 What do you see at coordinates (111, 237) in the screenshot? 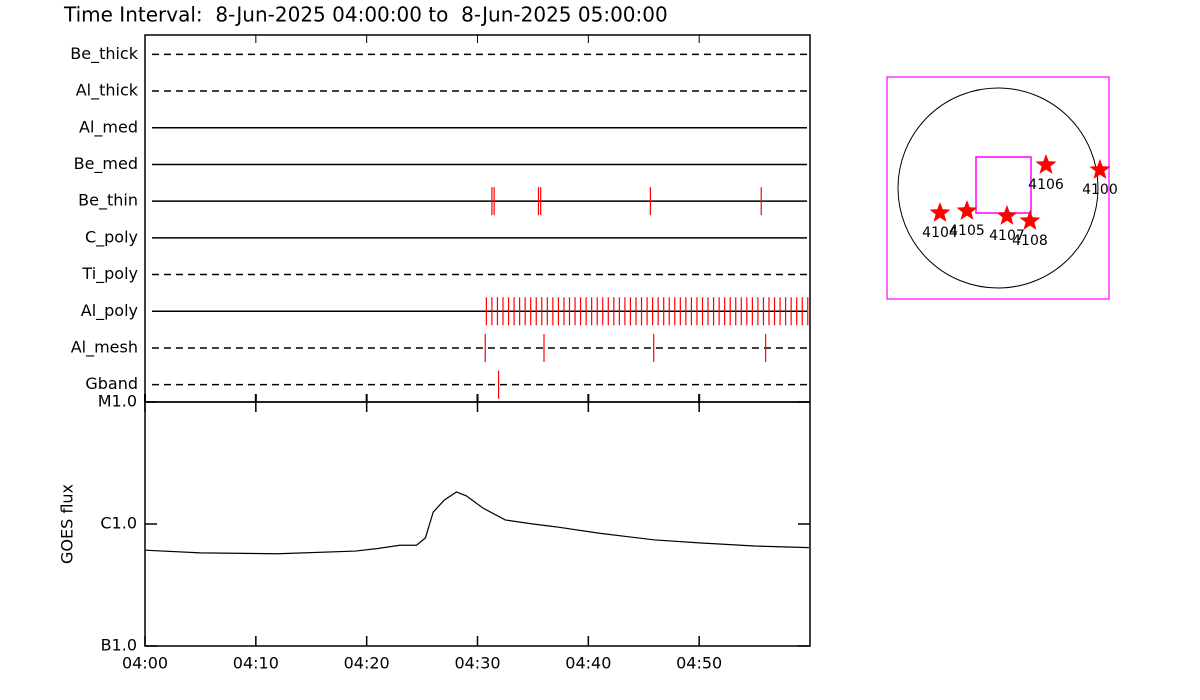
I see `row-label: C_poly` at bounding box center [111, 237].